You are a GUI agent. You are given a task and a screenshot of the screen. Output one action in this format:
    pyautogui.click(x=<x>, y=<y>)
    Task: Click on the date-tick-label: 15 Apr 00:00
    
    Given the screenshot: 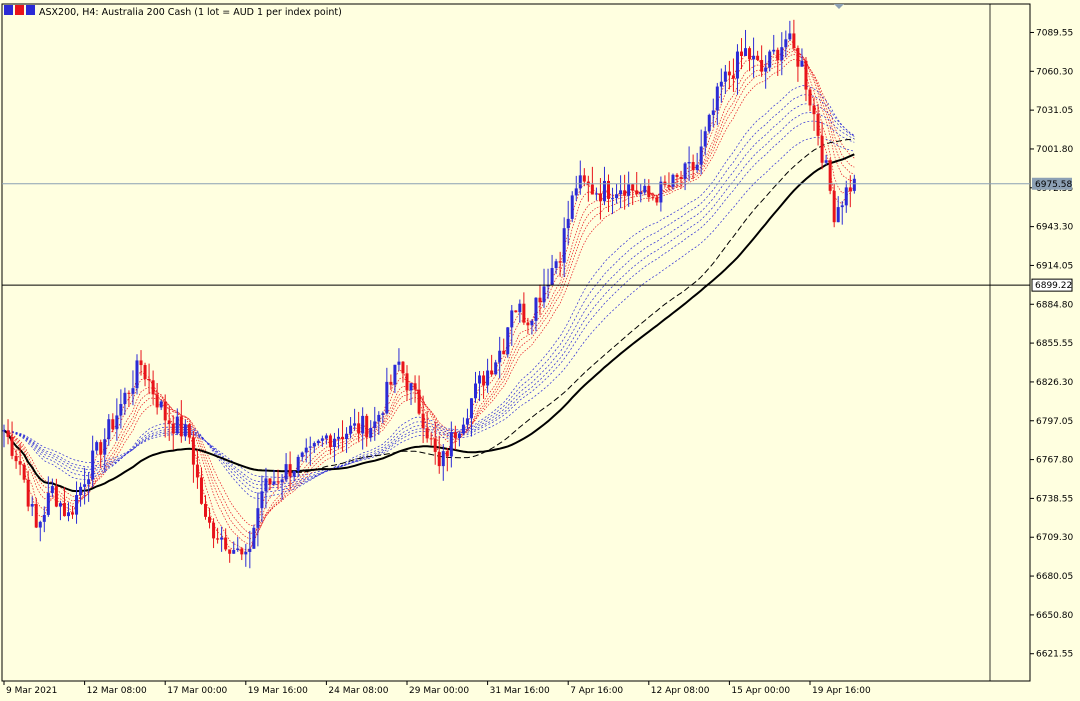 What is the action you would take?
    pyautogui.click(x=760, y=691)
    